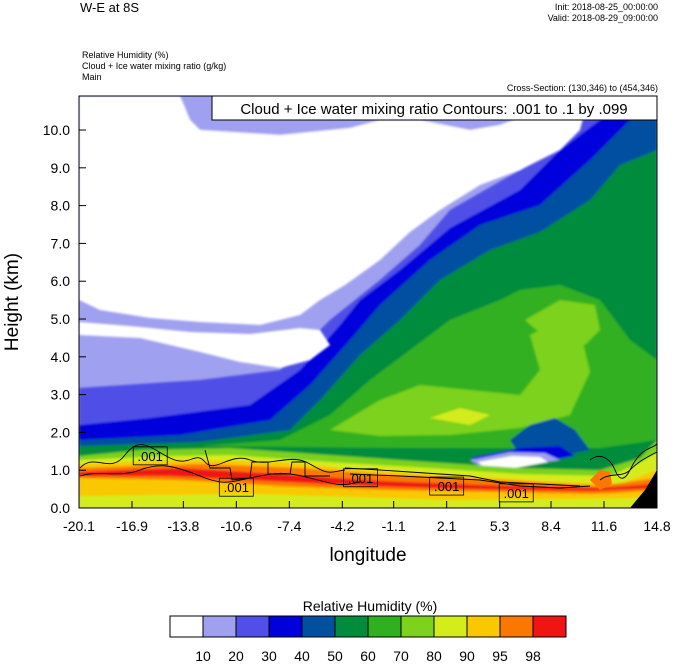 Image resolution: width=674 pixels, height=667 pixels. I want to click on x-tick-label: 8.4, so click(551, 526).